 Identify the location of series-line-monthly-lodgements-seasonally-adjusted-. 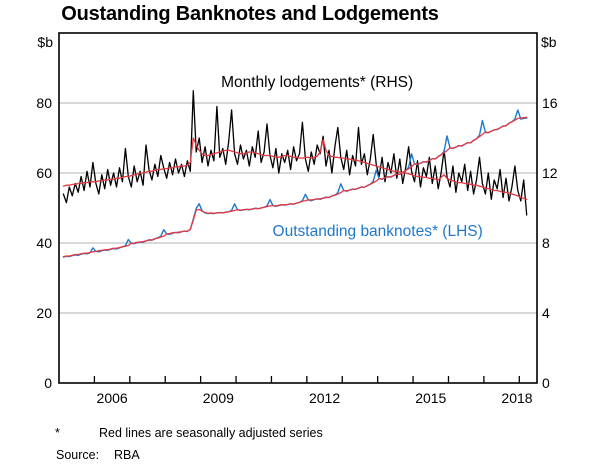
(295, 168).